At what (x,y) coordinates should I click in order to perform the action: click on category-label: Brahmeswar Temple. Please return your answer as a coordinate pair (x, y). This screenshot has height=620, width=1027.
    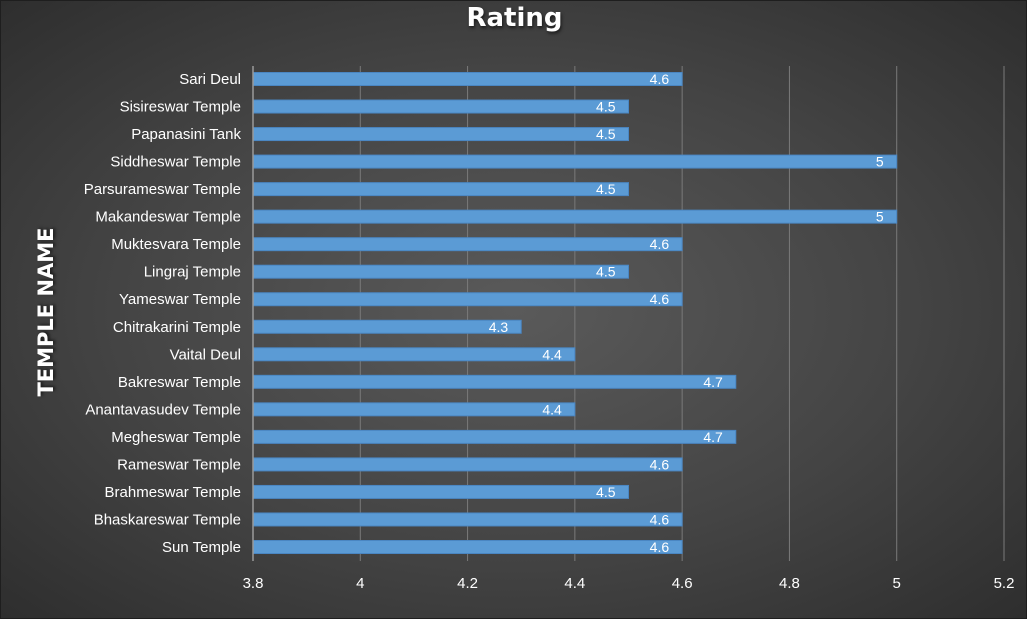
    Looking at the image, I should click on (173, 492).